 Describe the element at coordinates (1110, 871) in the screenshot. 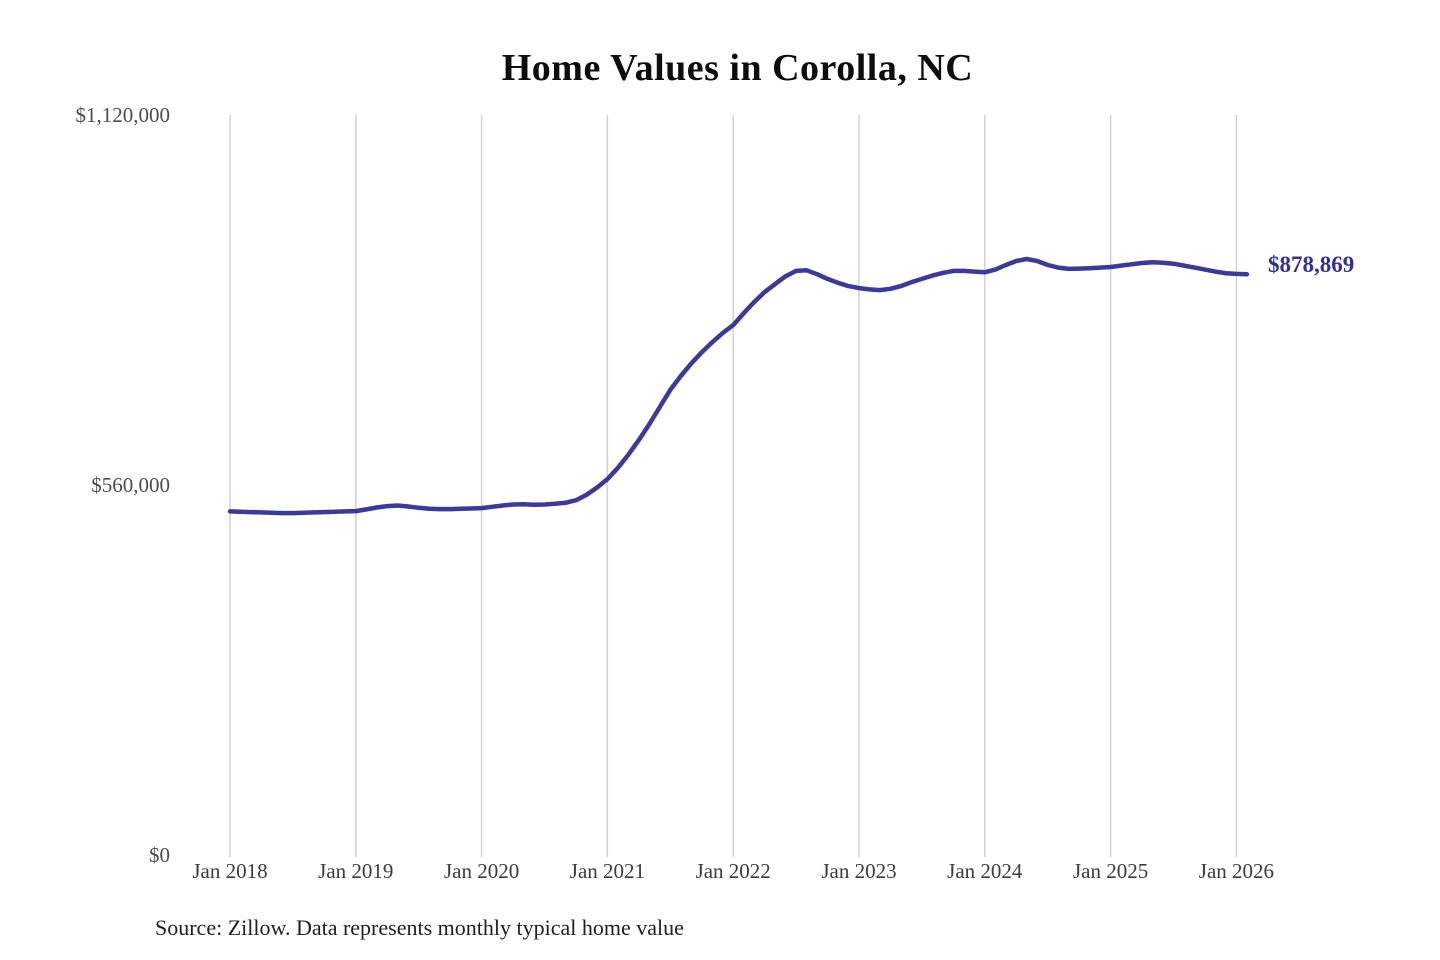

I see `x-axis-label: Jan 2025` at that location.